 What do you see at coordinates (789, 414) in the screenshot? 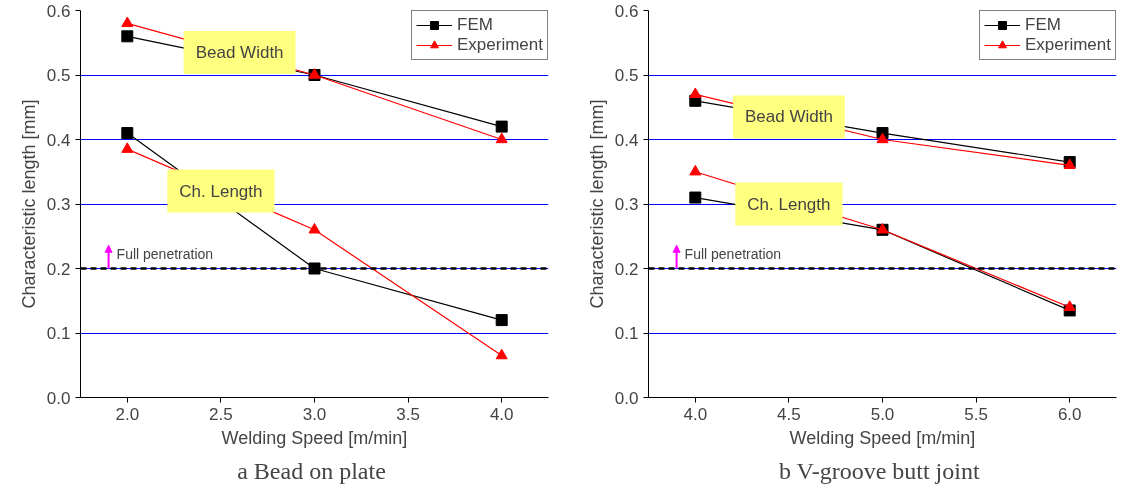
I see `x-tick-label: 4.5` at bounding box center [789, 414].